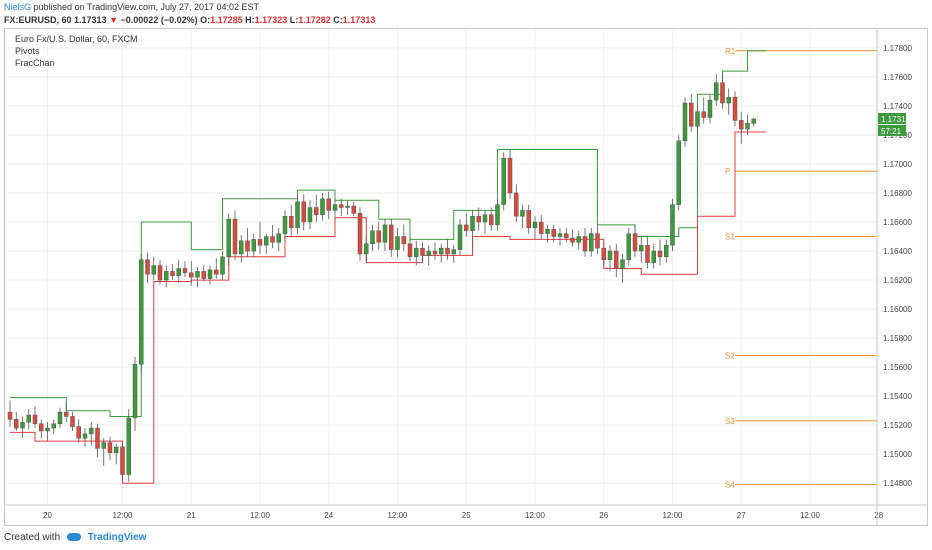 Image resolution: width=932 pixels, height=550 pixels. I want to click on y-tick-label: 1.17000, so click(897, 164).